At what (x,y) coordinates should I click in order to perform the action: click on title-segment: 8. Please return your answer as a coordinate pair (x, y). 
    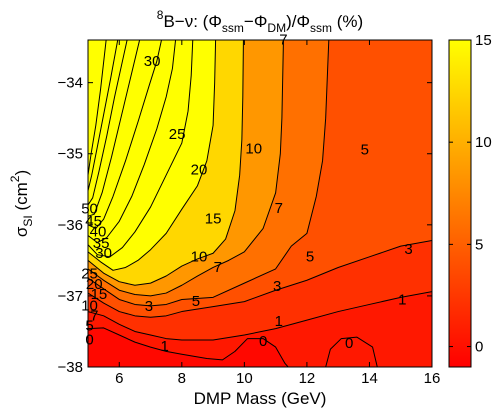
    Looking at the image, I should click on (160, 15).